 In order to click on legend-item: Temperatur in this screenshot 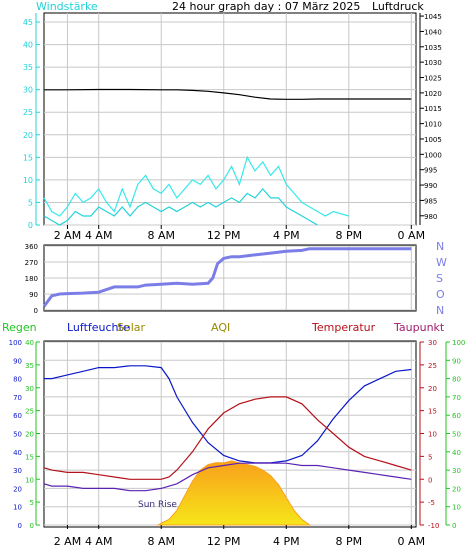, I will do `click(343, 327)`.